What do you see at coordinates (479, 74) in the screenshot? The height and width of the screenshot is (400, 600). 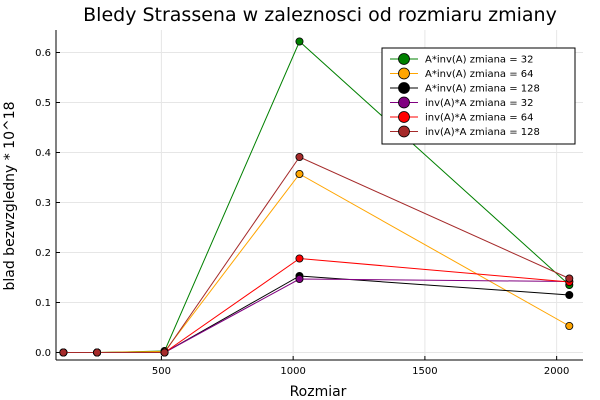 I see `legend-label: A*inv(A) zmiana = 64` at bounding box center [479, 74].